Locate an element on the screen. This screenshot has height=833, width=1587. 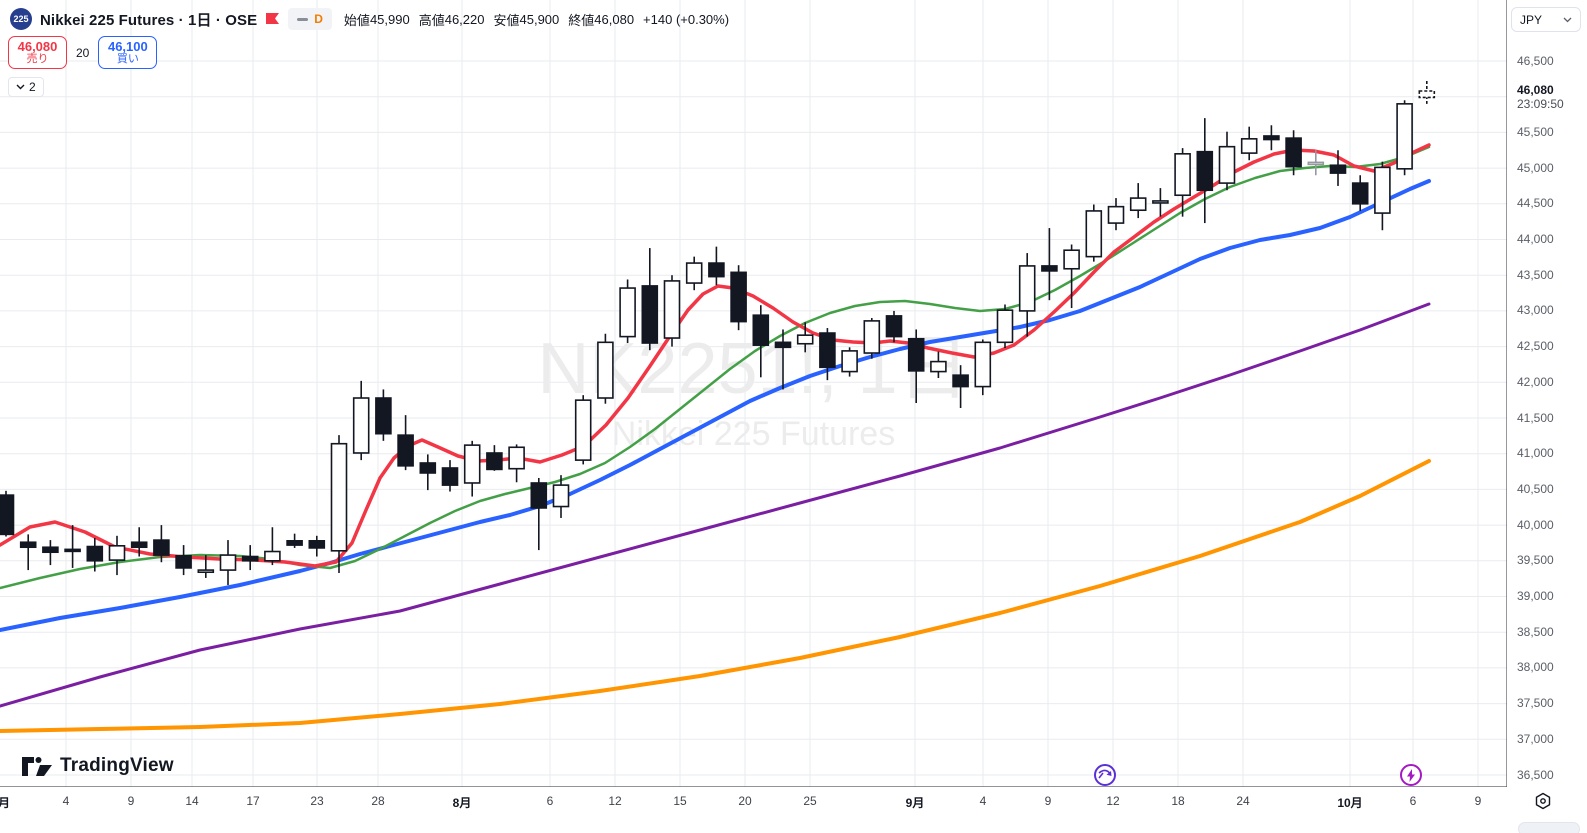
time-axis-label: 25 is located at coordinates (810, 801).